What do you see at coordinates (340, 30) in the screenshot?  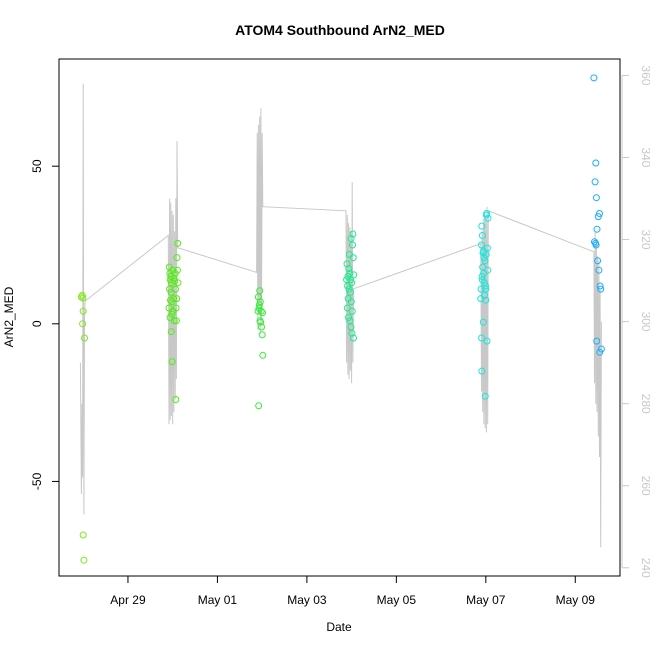 I see `chart-title: ATOM4 Southbound ArN2_MED` at bounding box center [340, 30].